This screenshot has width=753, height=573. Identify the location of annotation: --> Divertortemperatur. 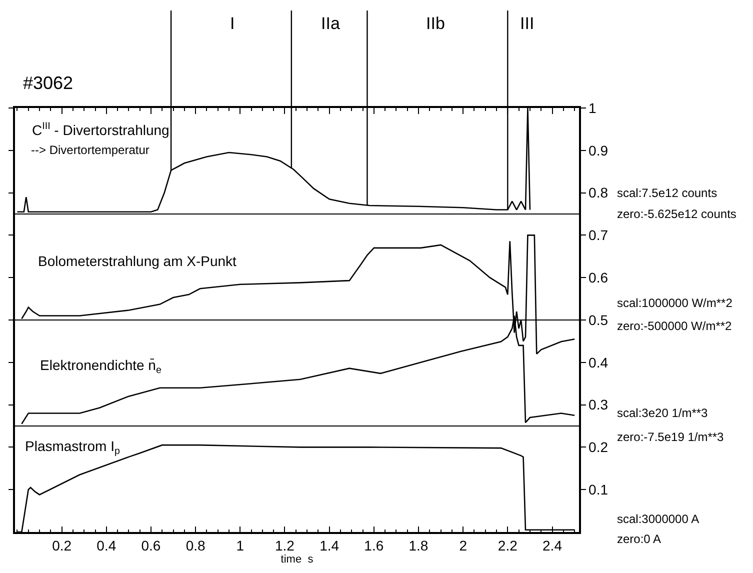
(90, 150).